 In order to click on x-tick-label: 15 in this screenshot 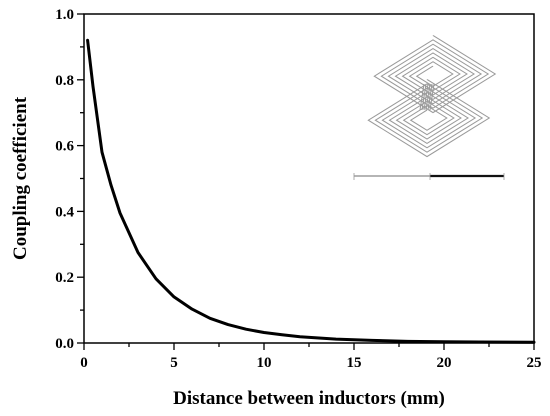, I will do `click(354, 363)`.